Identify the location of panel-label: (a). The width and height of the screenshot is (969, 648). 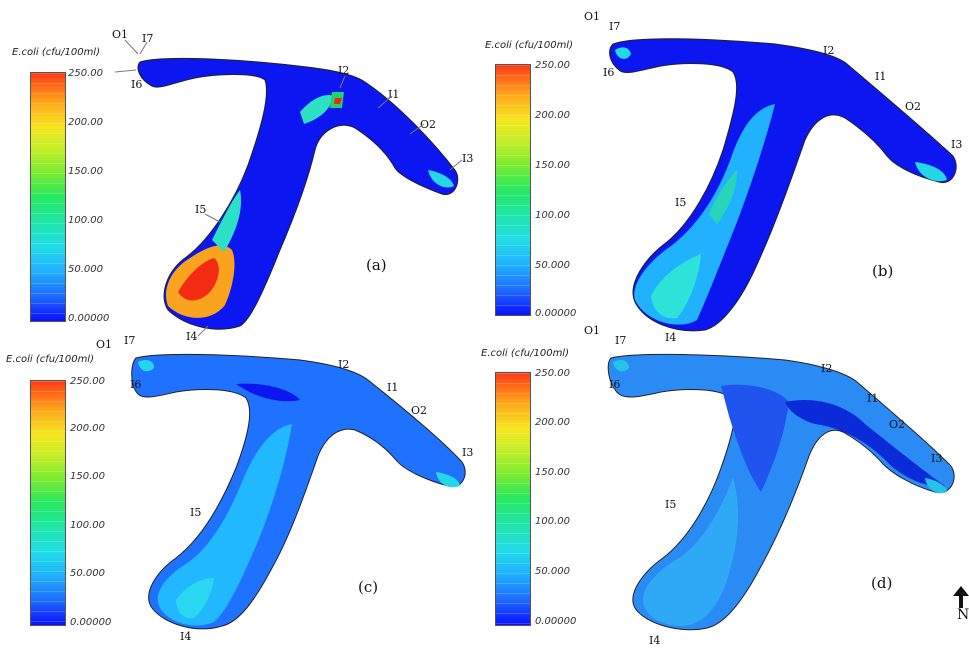
(376, 265).